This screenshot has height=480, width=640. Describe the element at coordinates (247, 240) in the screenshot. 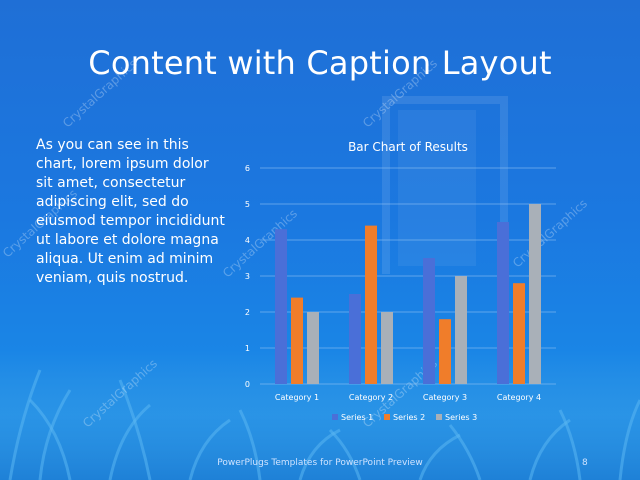

I see `y-tick-label: 4` at that location.